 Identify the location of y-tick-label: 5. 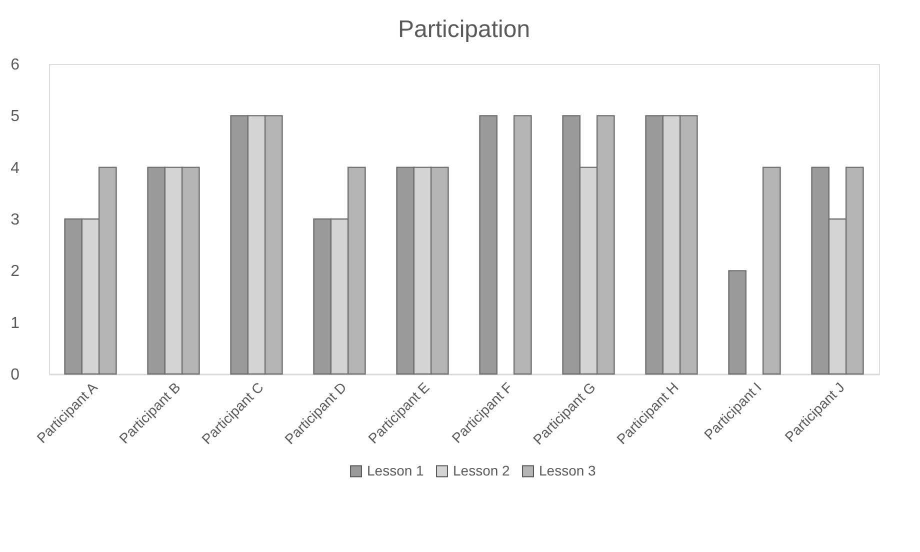
(15, 117).